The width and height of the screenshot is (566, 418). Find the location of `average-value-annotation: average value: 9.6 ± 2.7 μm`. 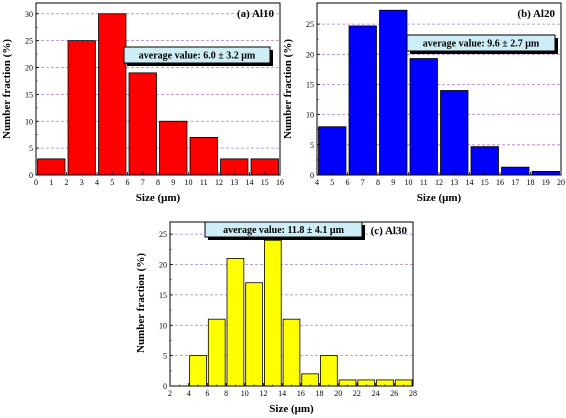

average-value-annotation: average value: 9.6 ± 2.7 μm is located at coordinates (481, 44).